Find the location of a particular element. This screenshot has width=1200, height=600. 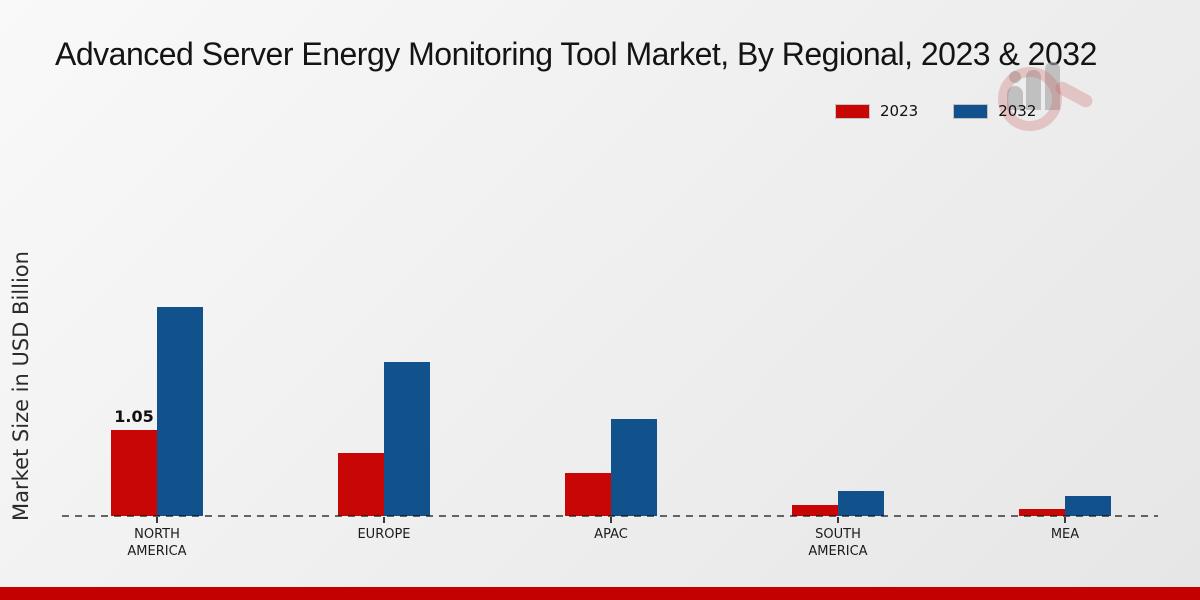

legend-label-2023: 2023 is located at coordinates (899, 111).